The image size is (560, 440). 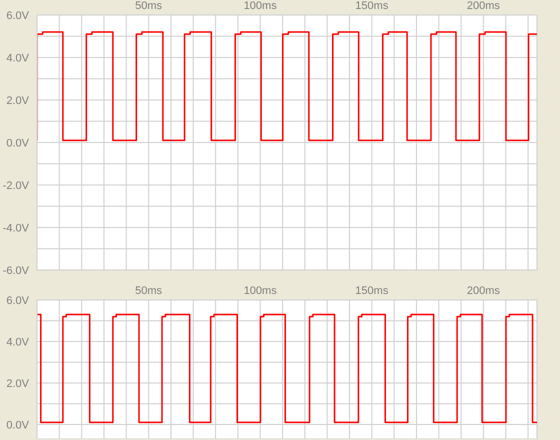 What do you see at coordinates (16, 270) in the screenshot?
I see `y-tick-label: -6.0V` at bounding box center [16, 270].